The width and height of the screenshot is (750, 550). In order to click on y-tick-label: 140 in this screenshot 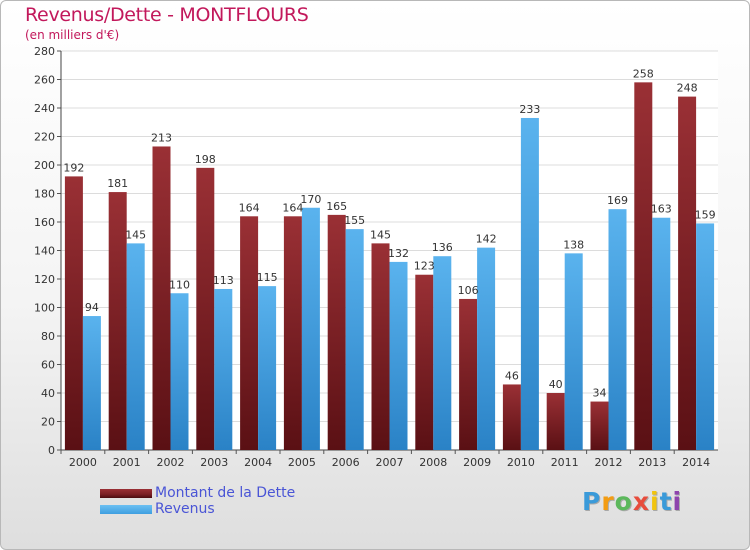, I will do `click(44, 251)`.